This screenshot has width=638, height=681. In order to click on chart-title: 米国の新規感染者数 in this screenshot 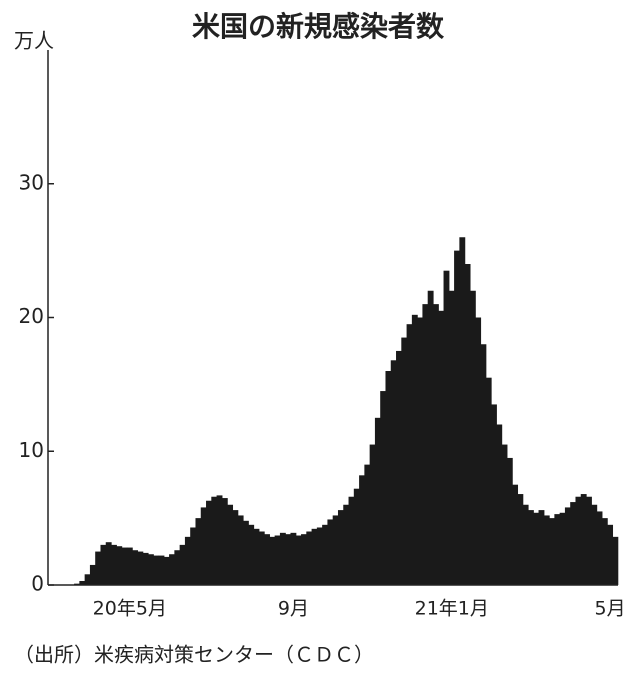, I will do `click(318, 26)`.